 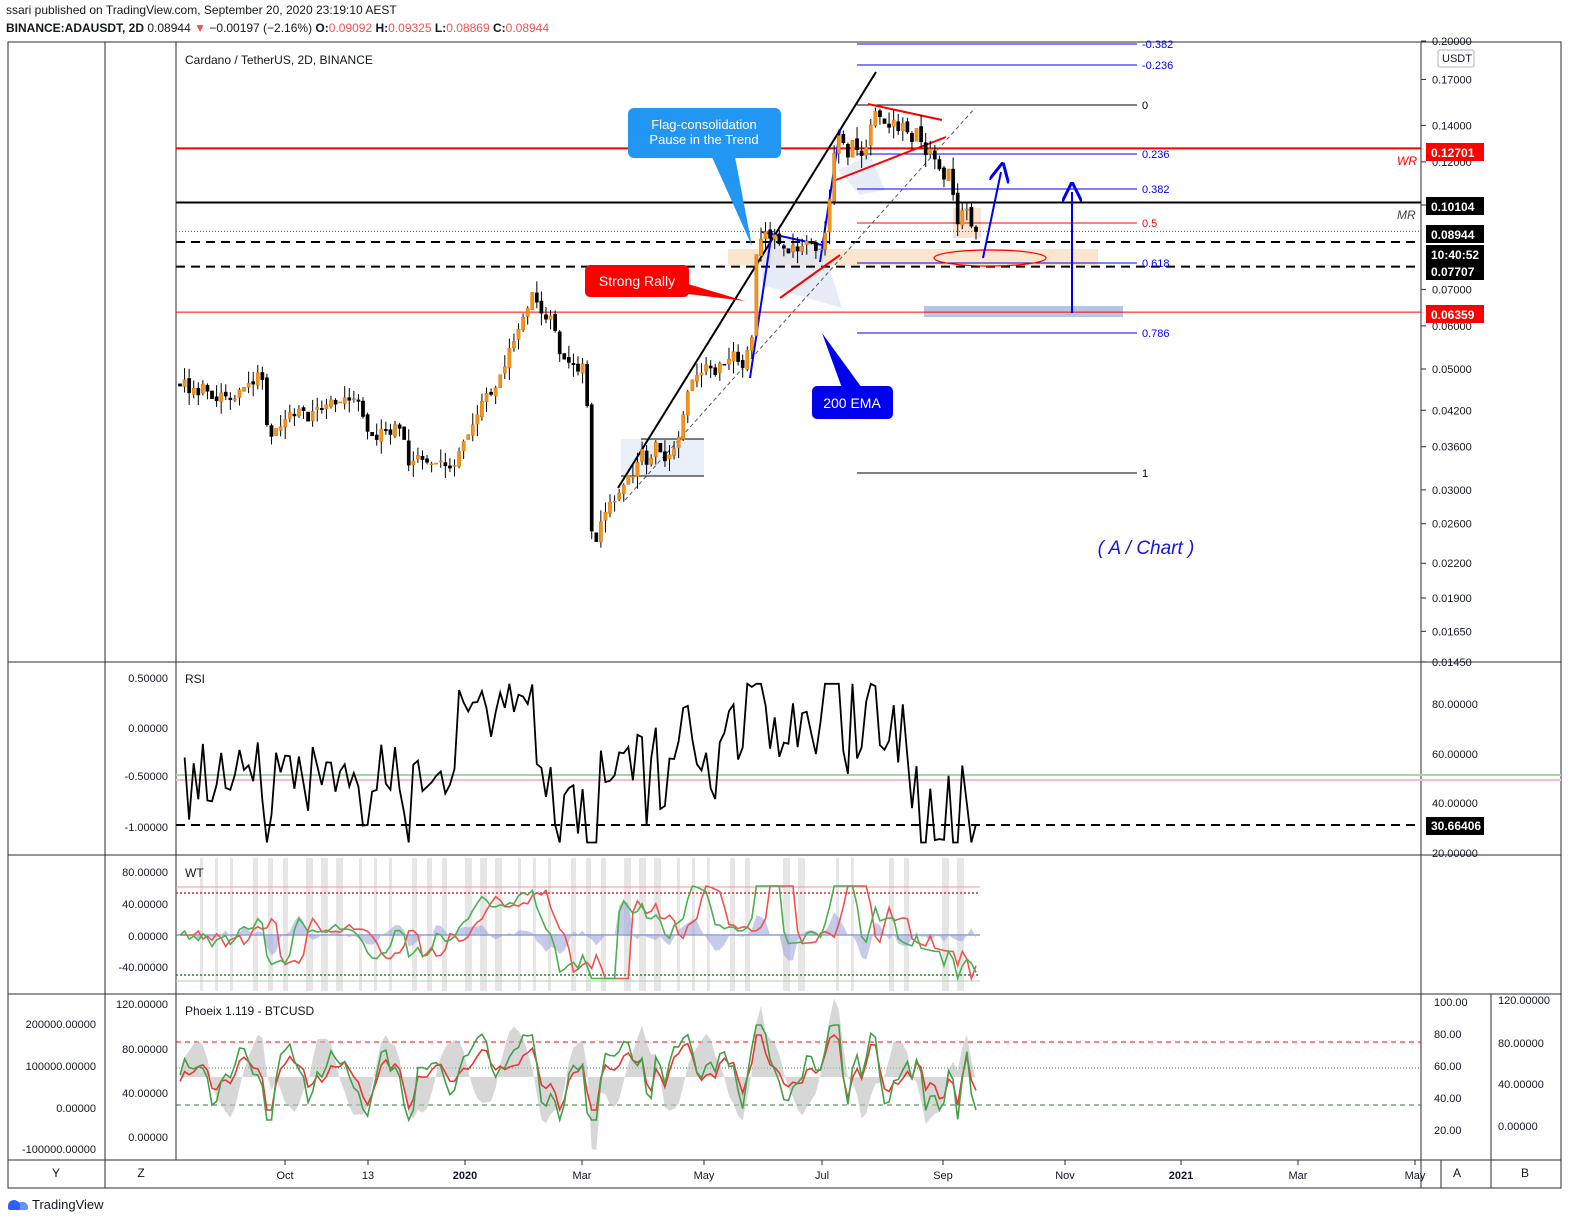 I want to click on rally-callout-pointer, so click(x=716, y=292).